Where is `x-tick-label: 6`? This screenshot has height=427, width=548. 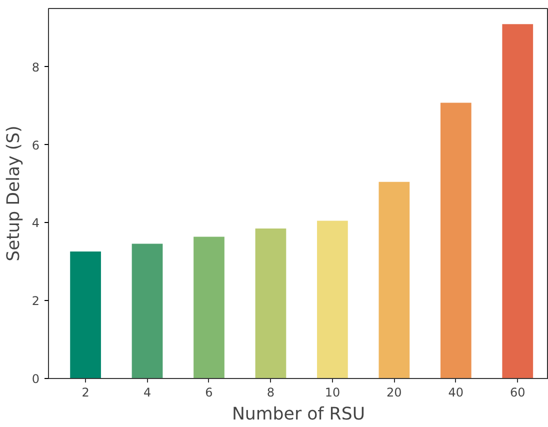 x-tick-label: 6 is located at coordinates (209, 393).